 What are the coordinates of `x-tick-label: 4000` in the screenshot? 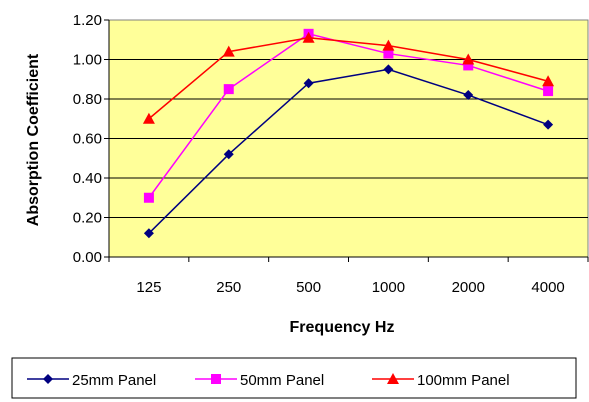 It's located at (547, 287).